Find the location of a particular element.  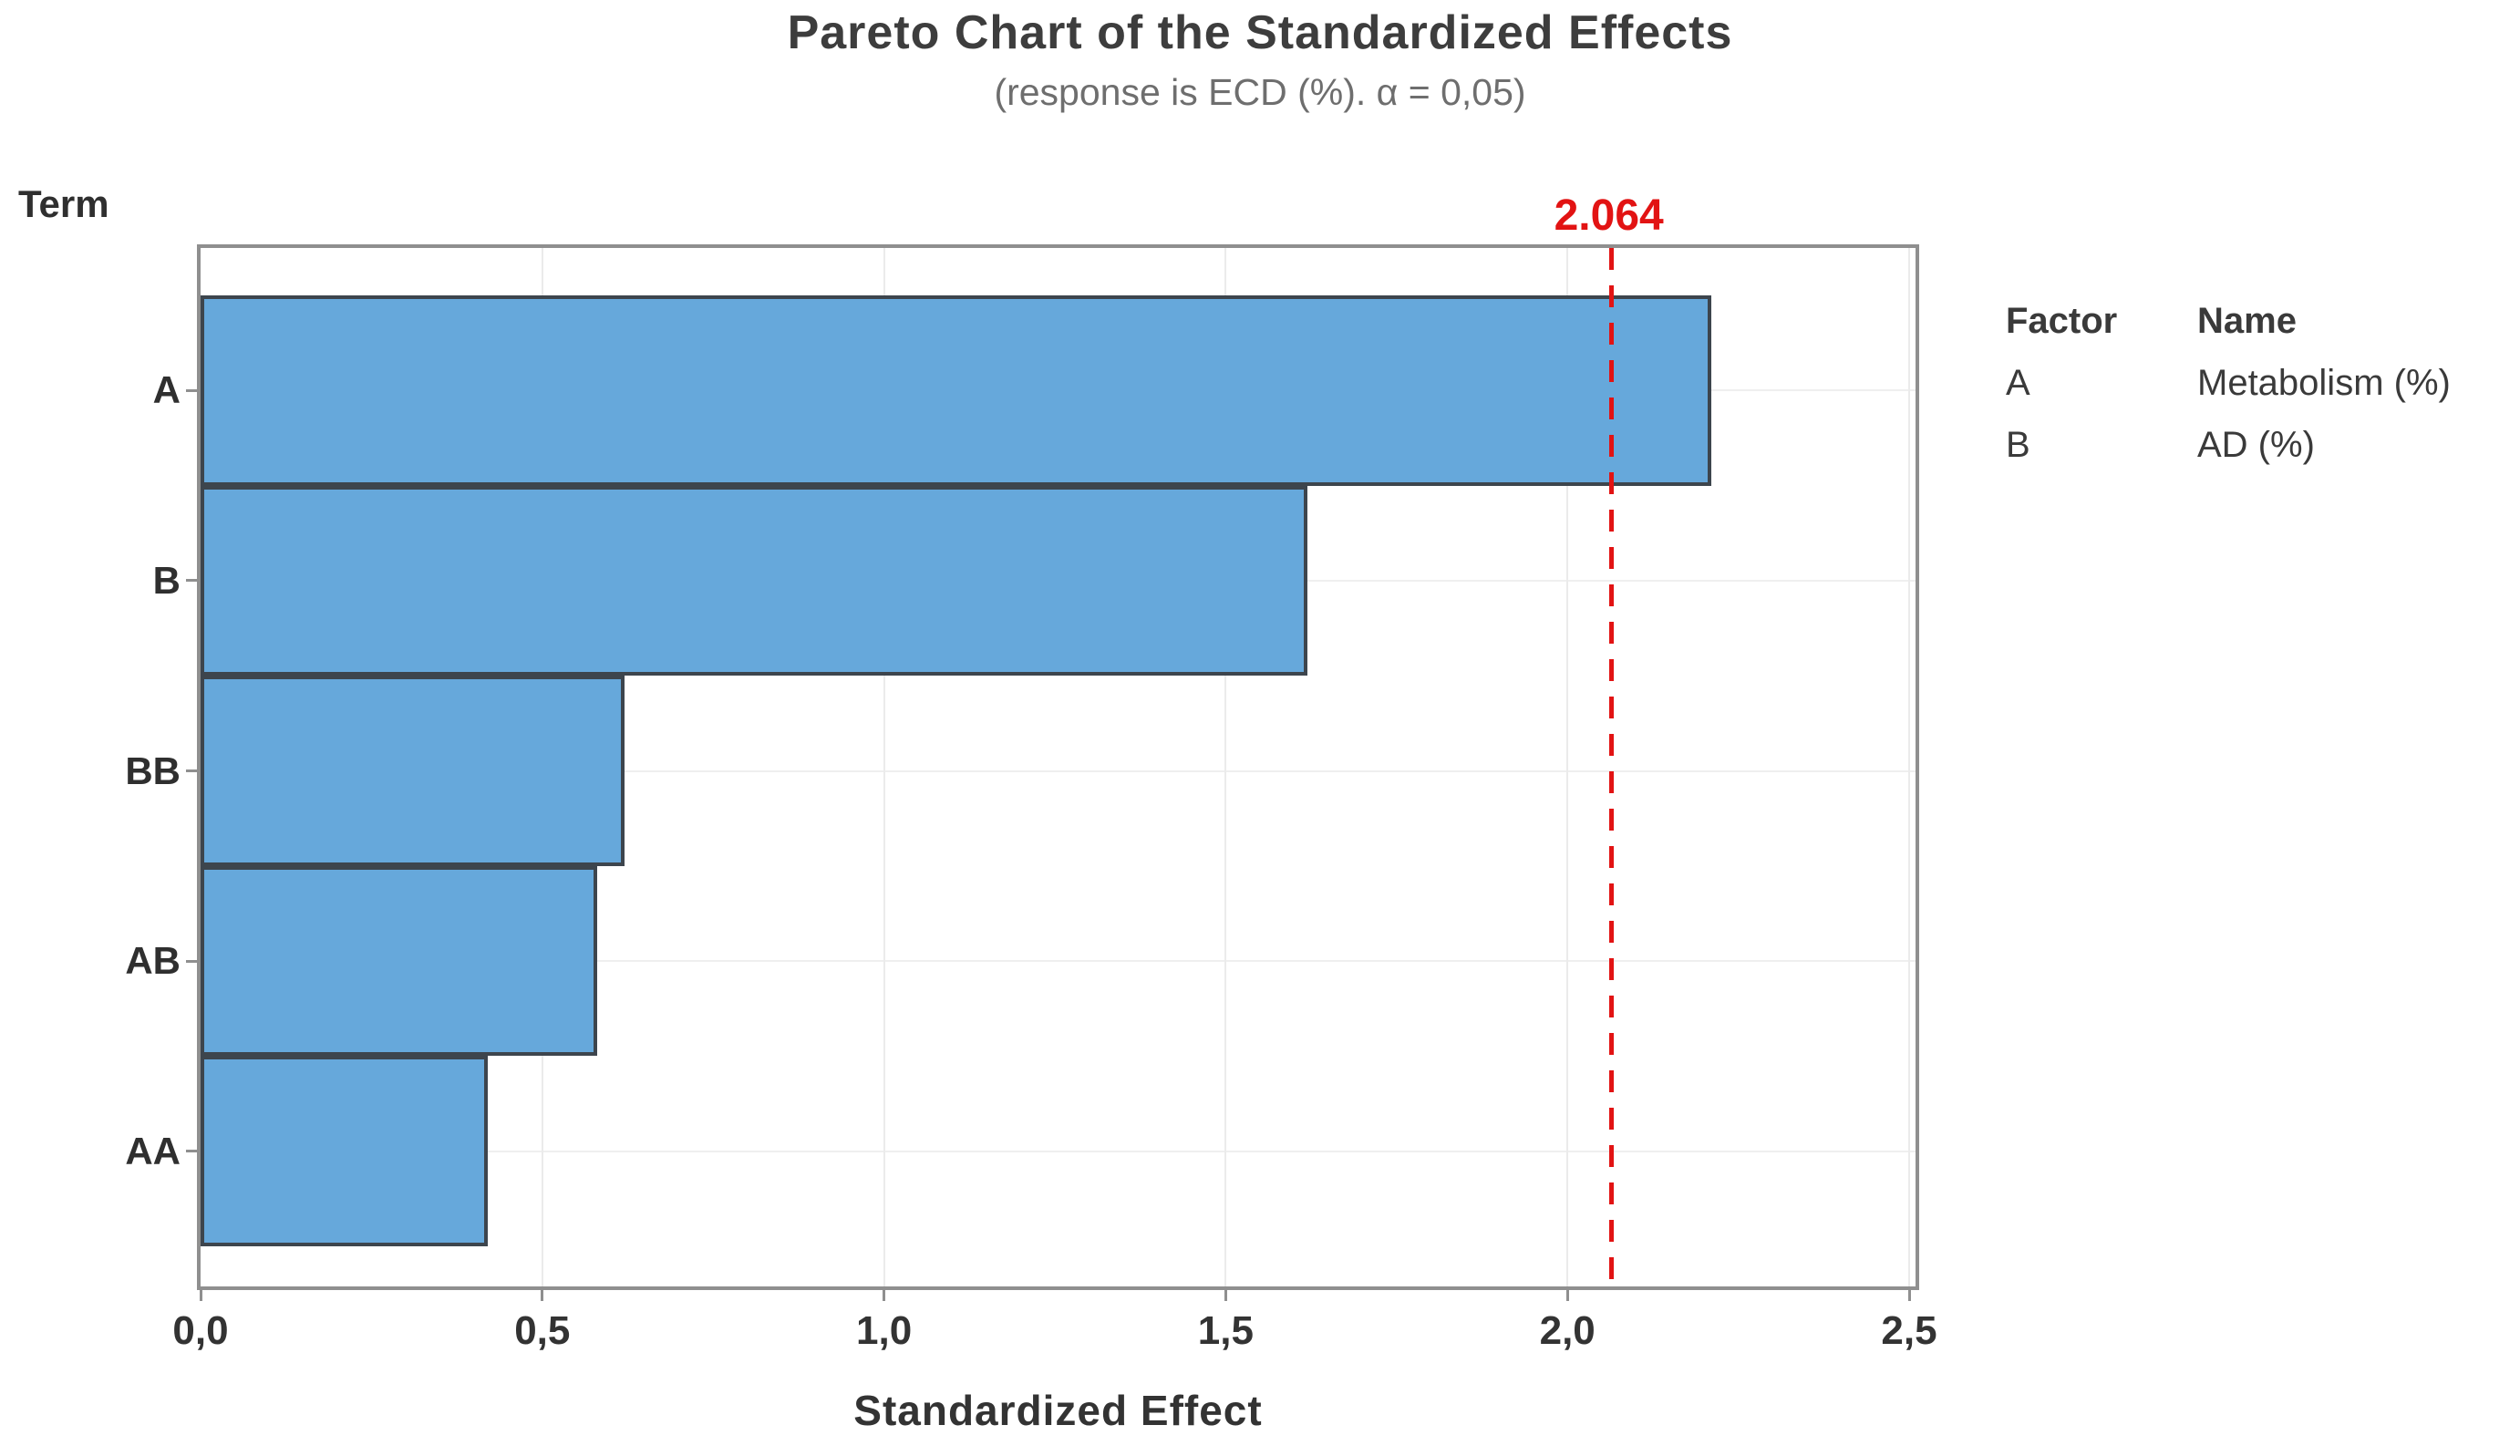

bar-BB is located at coordinates (413, 771).